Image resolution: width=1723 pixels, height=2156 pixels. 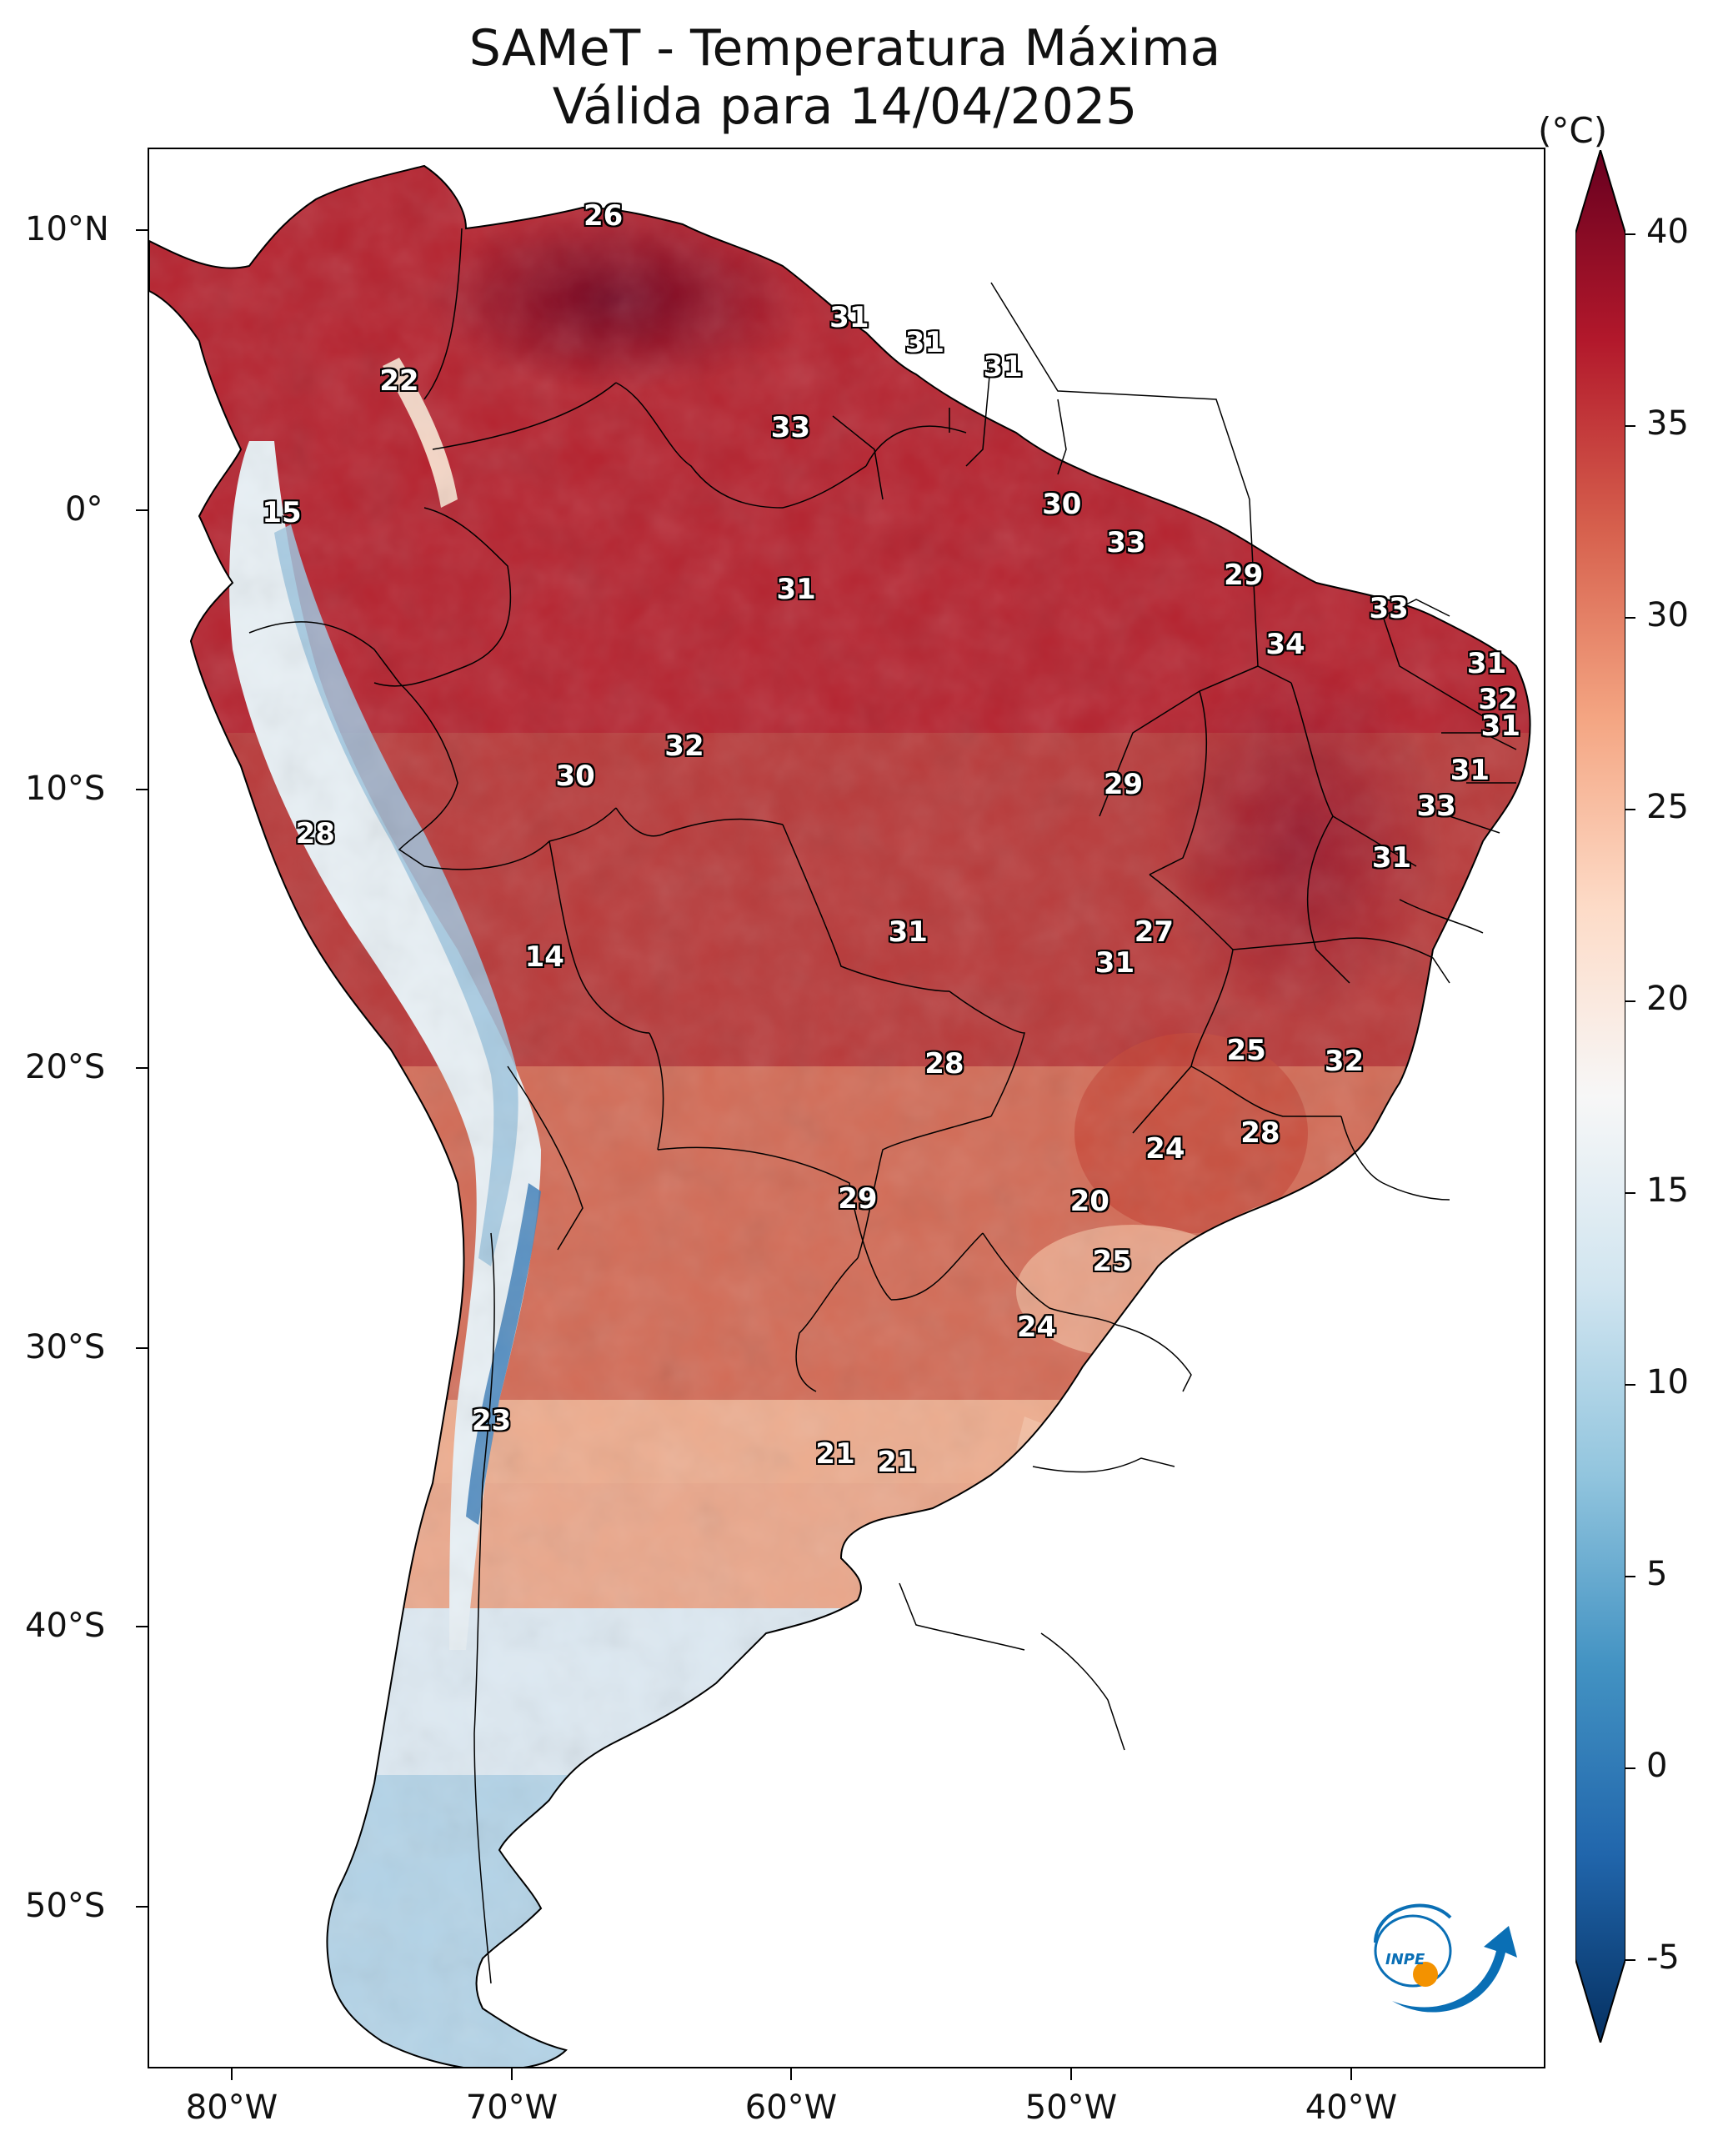 I want to click on logo-text: INPE, so click(x=1405, y=1960).